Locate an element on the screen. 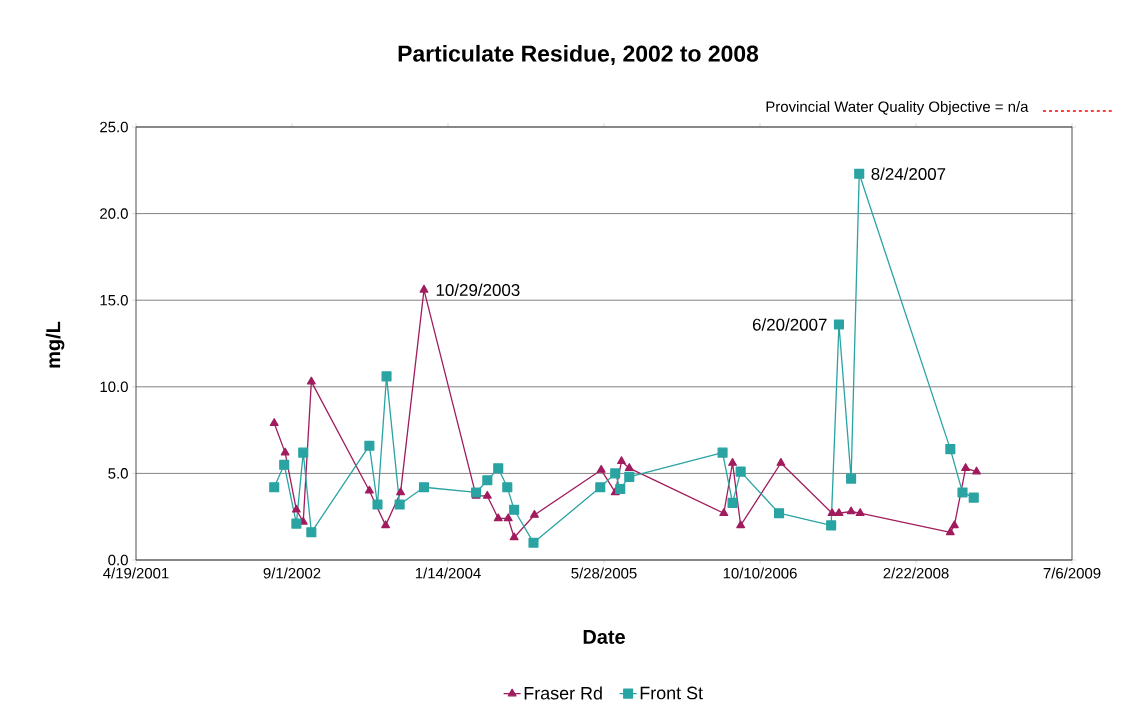 Image resolution: width=1135 pixels, height=723 pixels. x-tick-label: 10/10/2006 is located at coordinates (760, 573).